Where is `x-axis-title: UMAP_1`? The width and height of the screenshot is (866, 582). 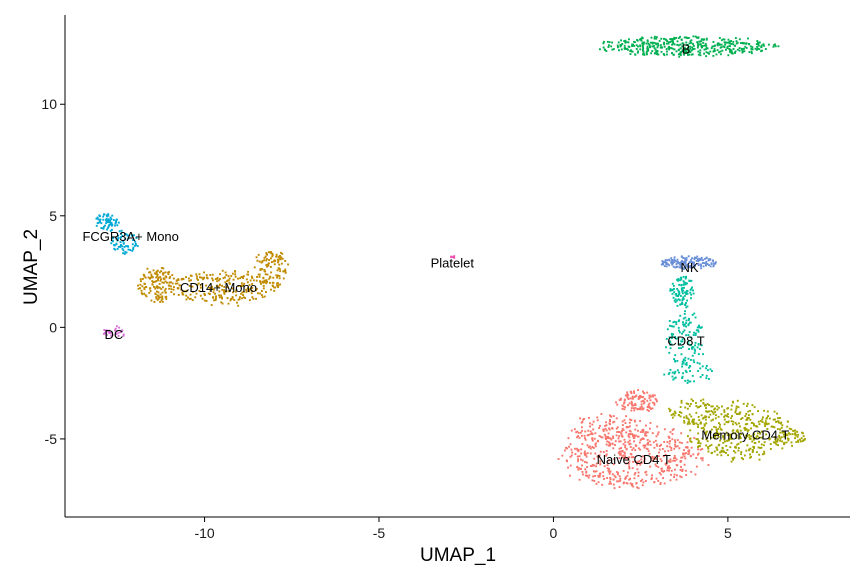
x-axis-title: UMAP_1 is located at coordinates (458, 555).